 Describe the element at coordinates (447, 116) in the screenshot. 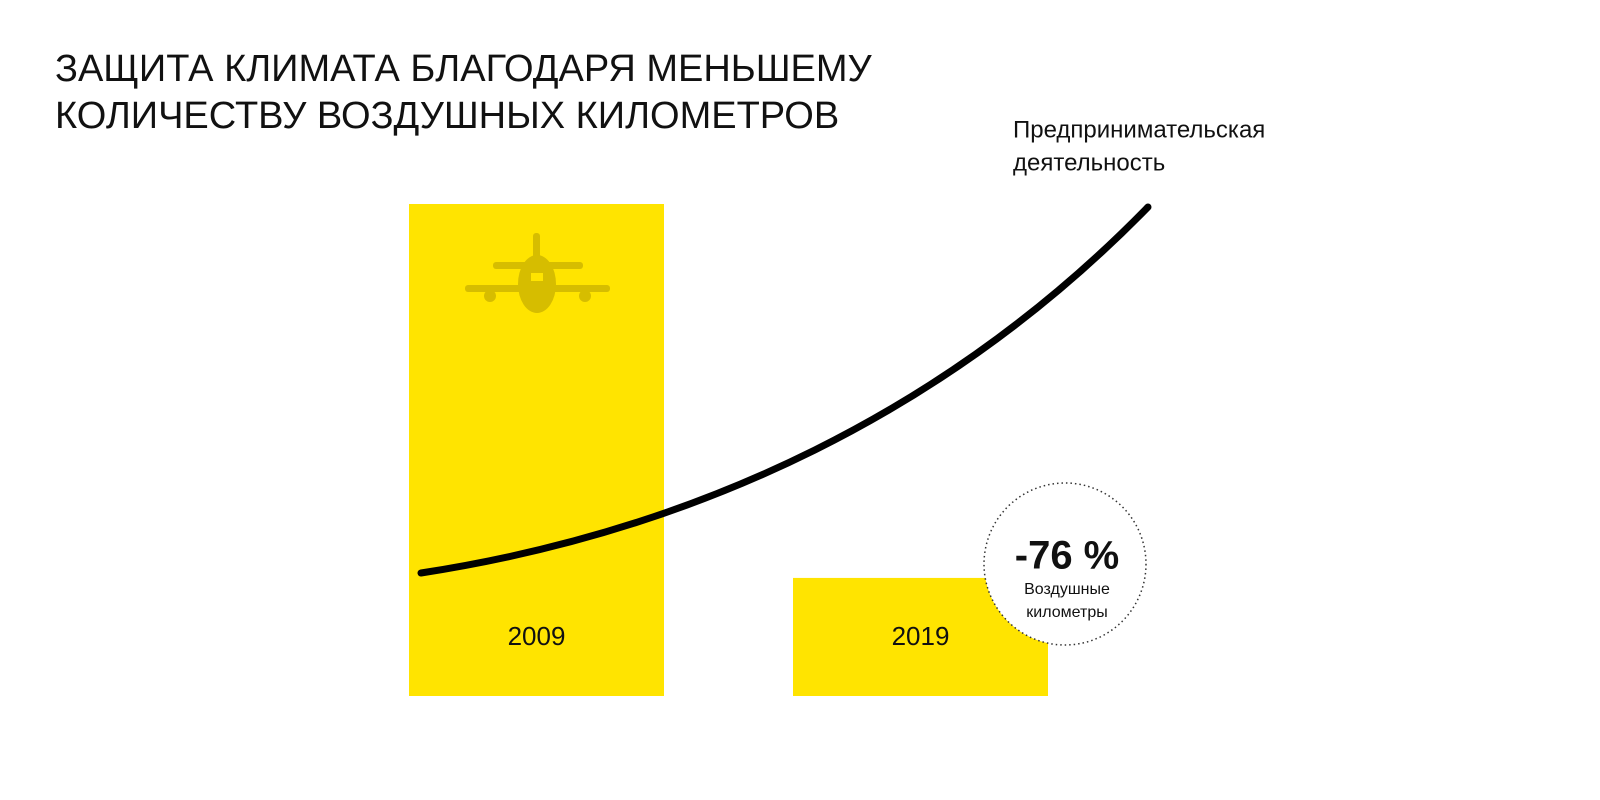

I see `chart-title: КОЛИЧЕСТВУ ВОЗДУШНЫХ КИЛОМЕТРОВ` at that location.